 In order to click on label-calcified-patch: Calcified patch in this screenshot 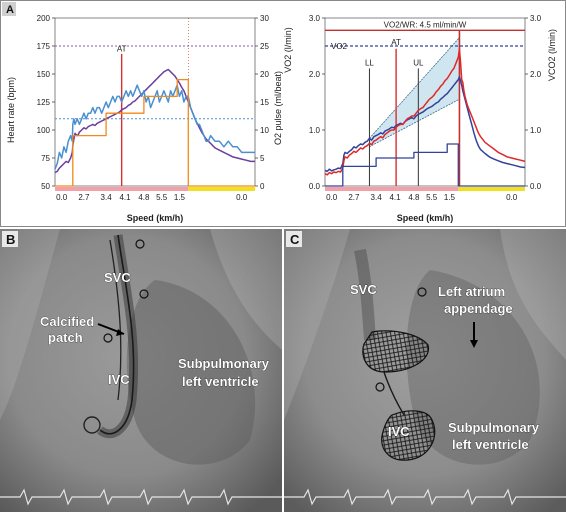, I will do `click(67, 329)`.